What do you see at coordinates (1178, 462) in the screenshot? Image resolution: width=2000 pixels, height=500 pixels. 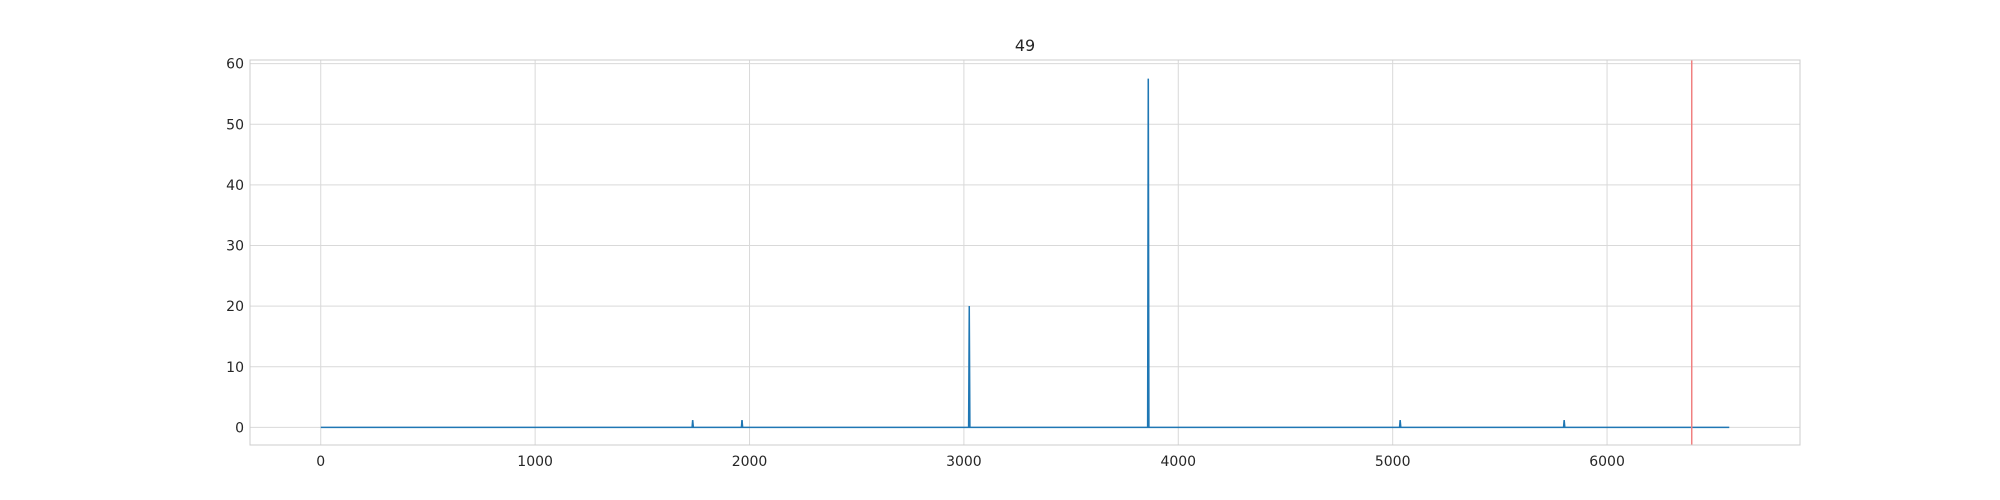 I see `x-tick-label: 4000` at bounding box center [1178, 462].